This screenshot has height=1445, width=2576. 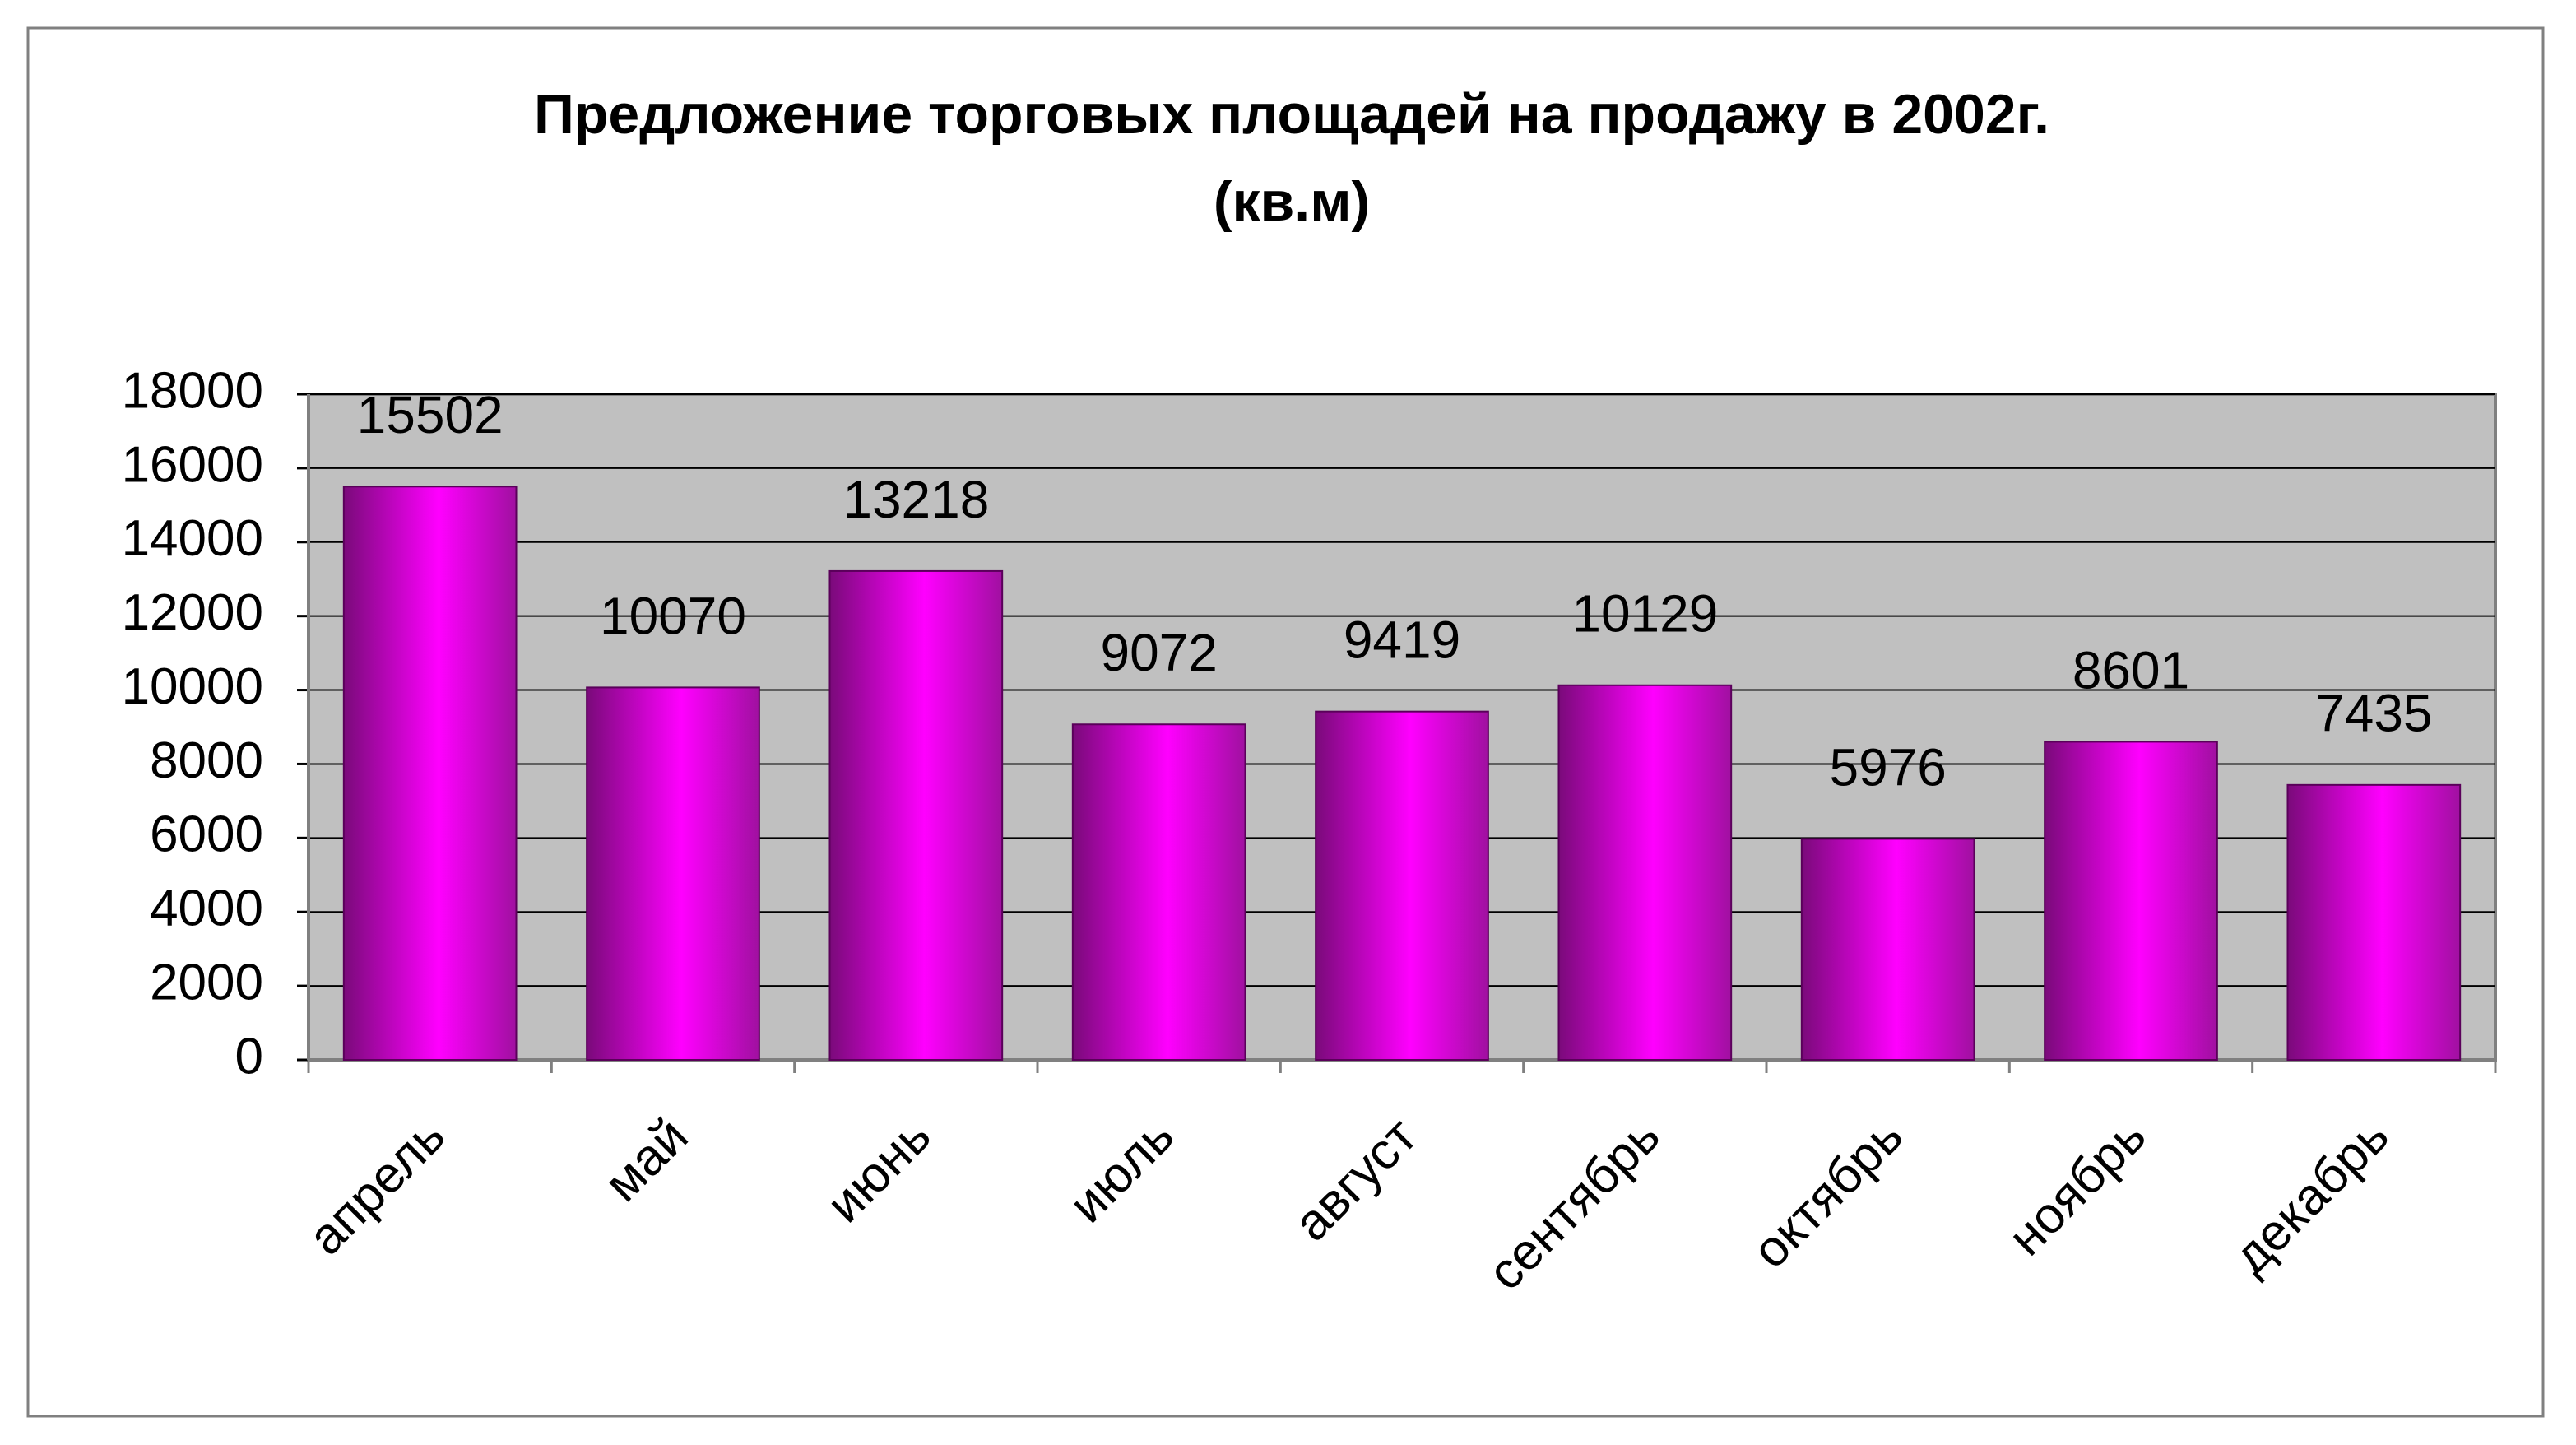 What do you see at coordinates (1645, 614) in the screenshot?
I see `value-label: 10129` at bounding box center [1645, 614].